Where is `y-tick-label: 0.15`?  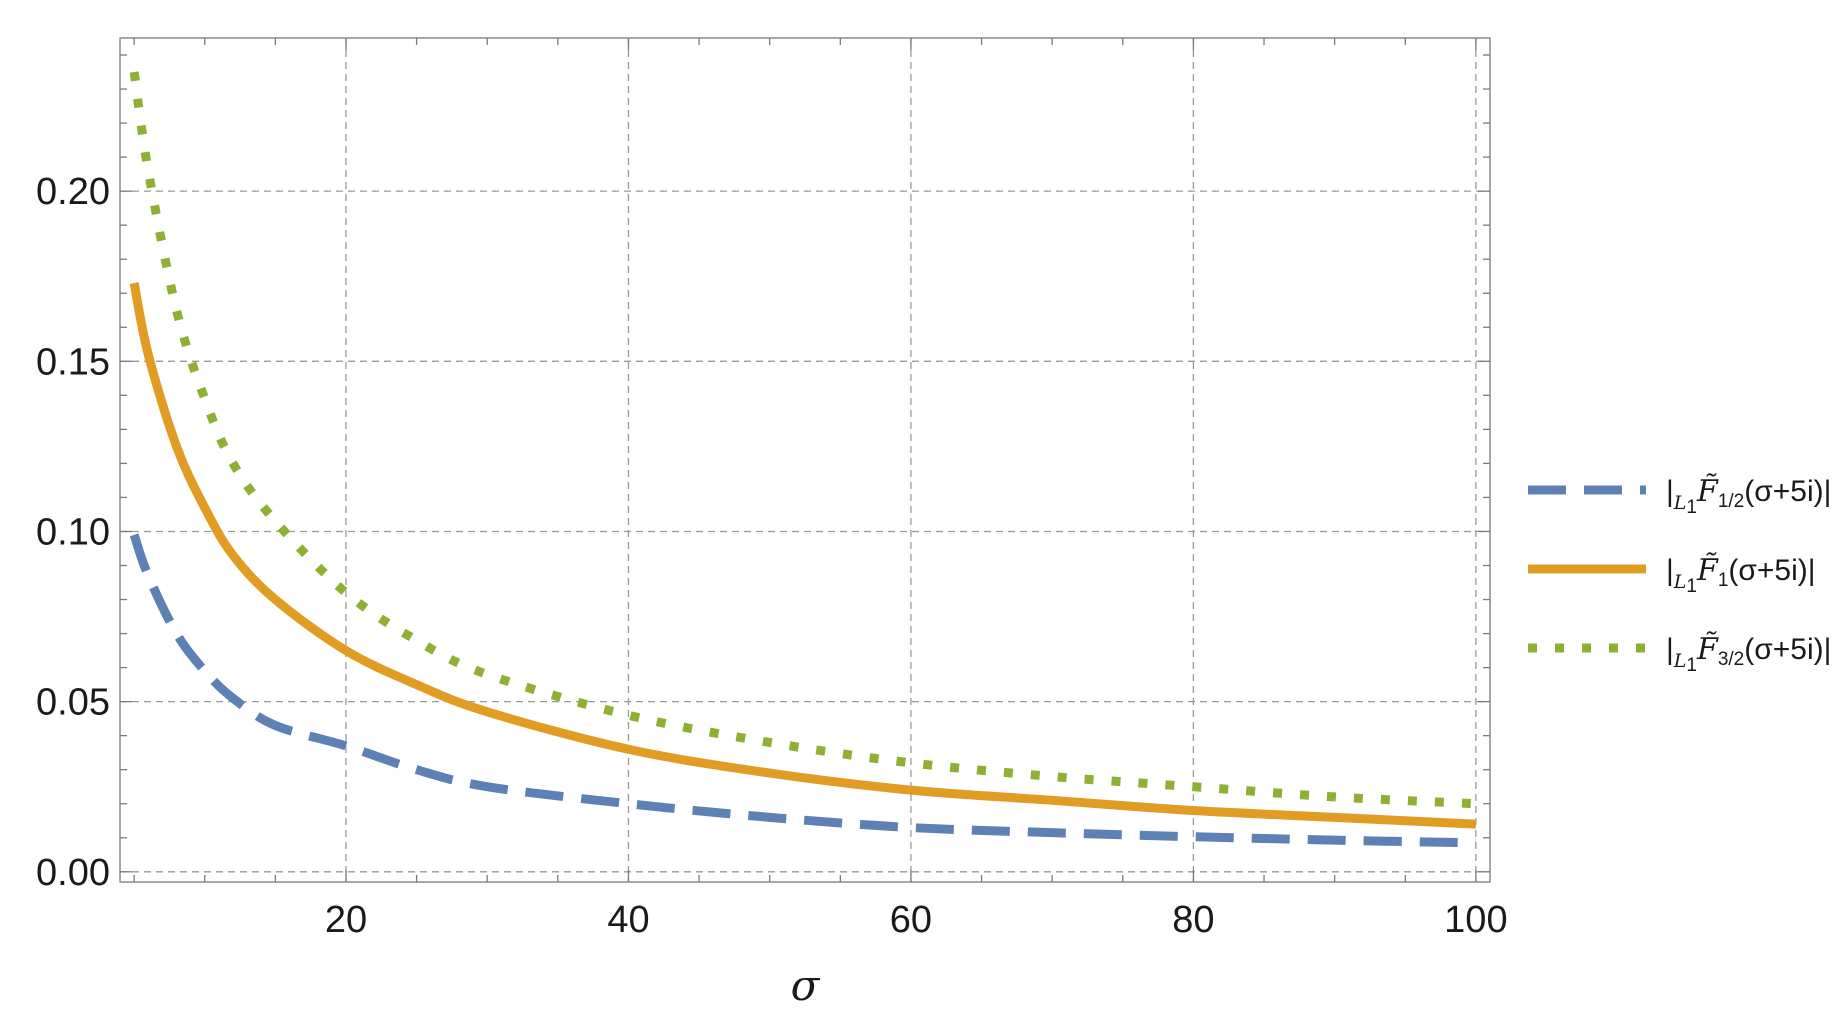 y-tick-label: 0.15 is located at coordinates (73, 362).